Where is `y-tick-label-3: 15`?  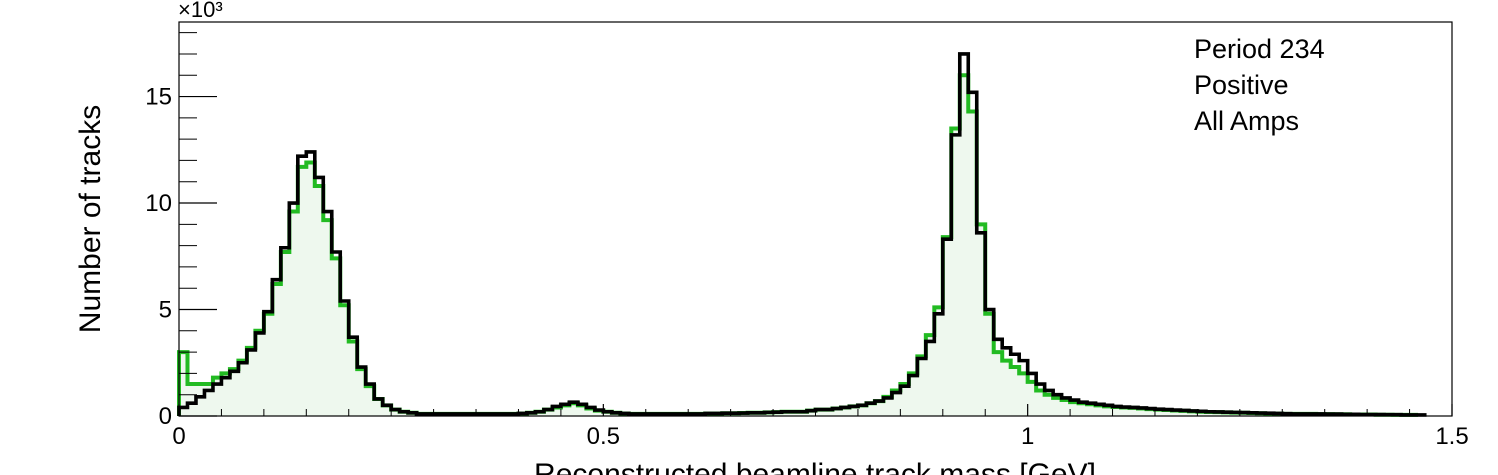 y-tick-label-3: 15 is located at coordinates (158, 97).